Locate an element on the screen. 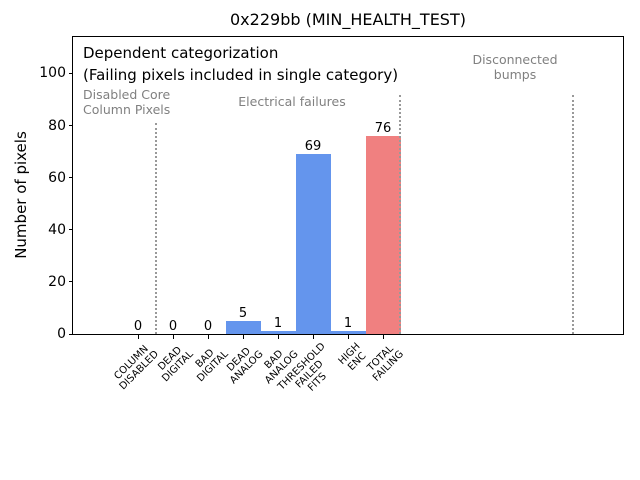 The width and height of the screenshot is (640, 480). x-tick-label-text: BAD DIGITAL is located at coordinates (212, 366).